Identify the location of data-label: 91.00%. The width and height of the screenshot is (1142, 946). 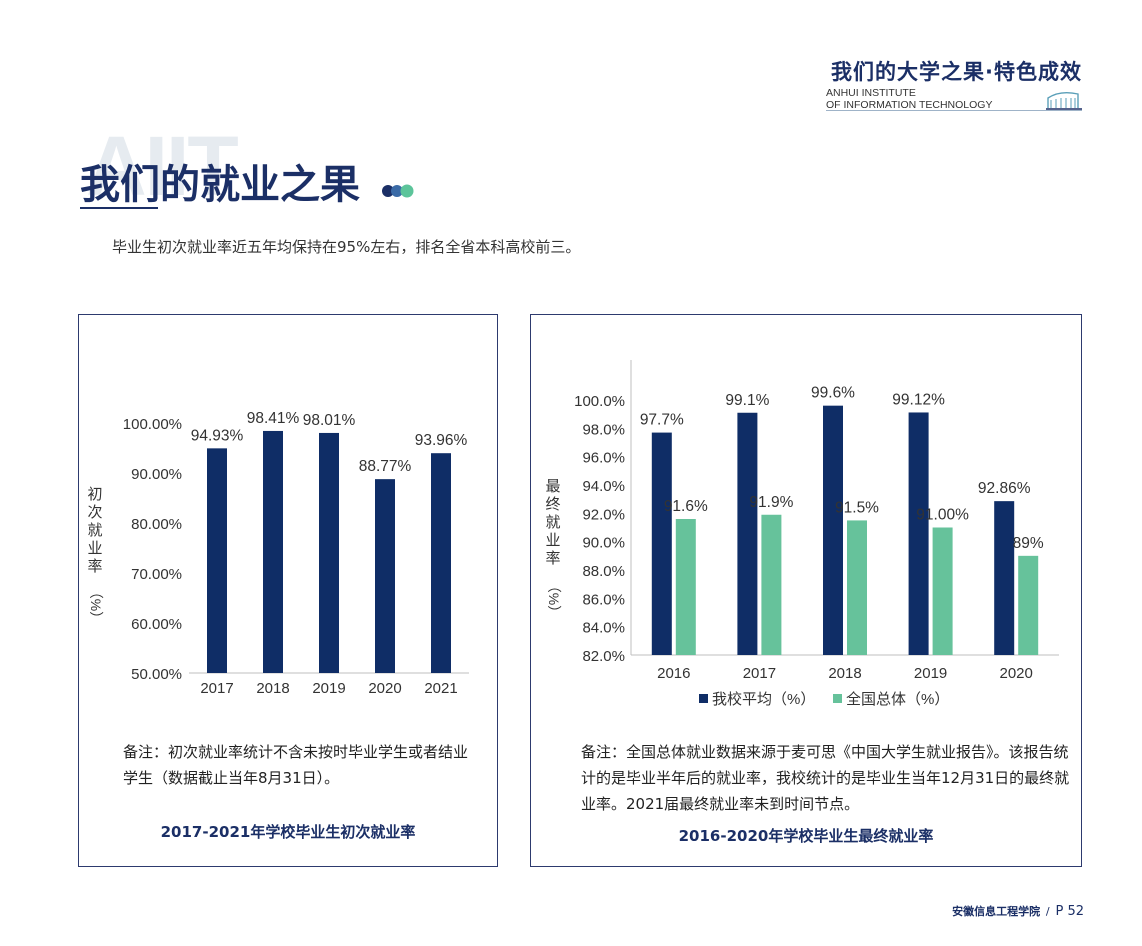
(942, 515).